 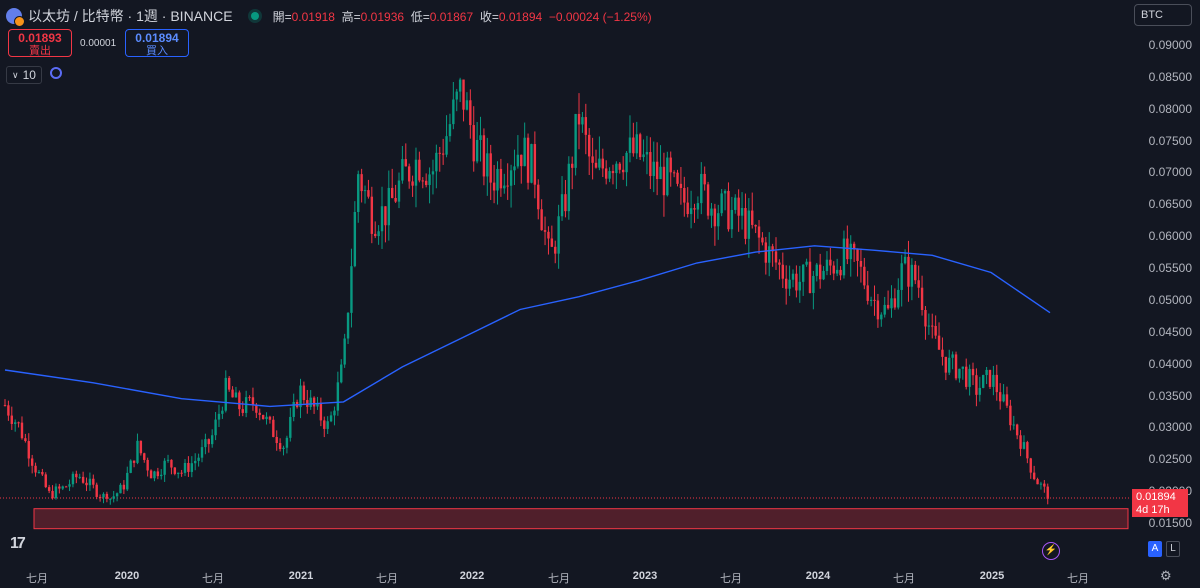 I want to click on auto-scale-button: A, so click(x=1155, y=549).